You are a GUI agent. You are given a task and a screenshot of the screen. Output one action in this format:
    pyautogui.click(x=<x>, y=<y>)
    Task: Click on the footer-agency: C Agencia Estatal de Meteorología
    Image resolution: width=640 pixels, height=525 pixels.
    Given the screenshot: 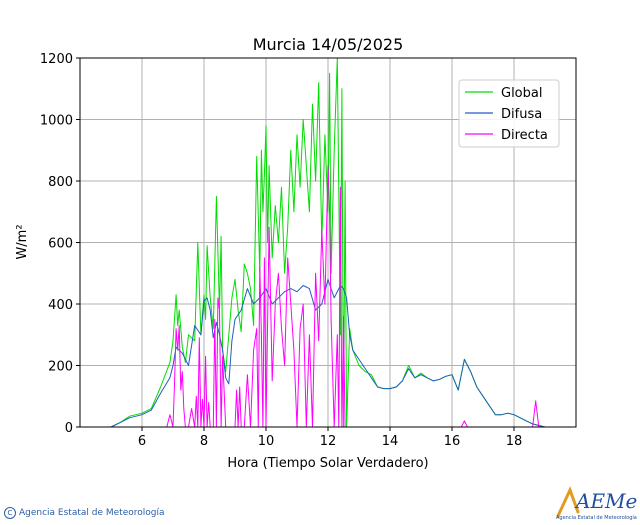 What is the action you would take?
    pyautogui.click(x=84, y=513)
    